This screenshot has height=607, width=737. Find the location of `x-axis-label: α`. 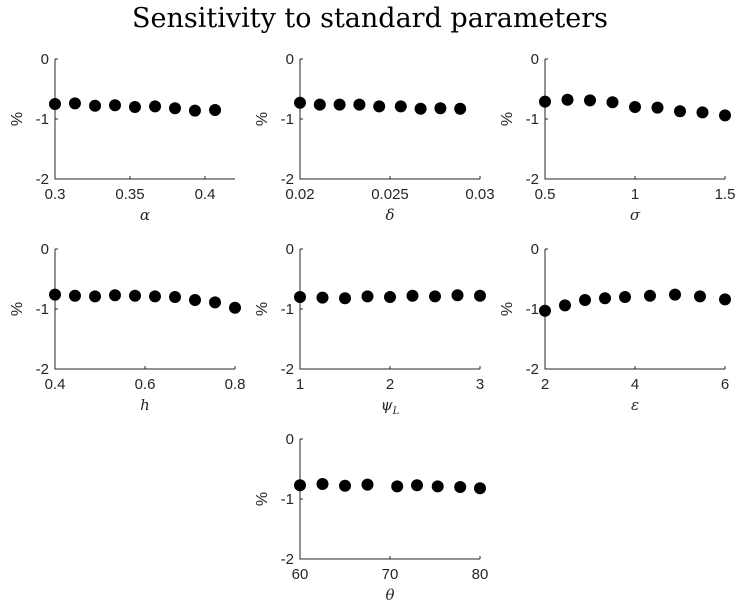

x-axis-label: α is located at coordinates (145, 215).